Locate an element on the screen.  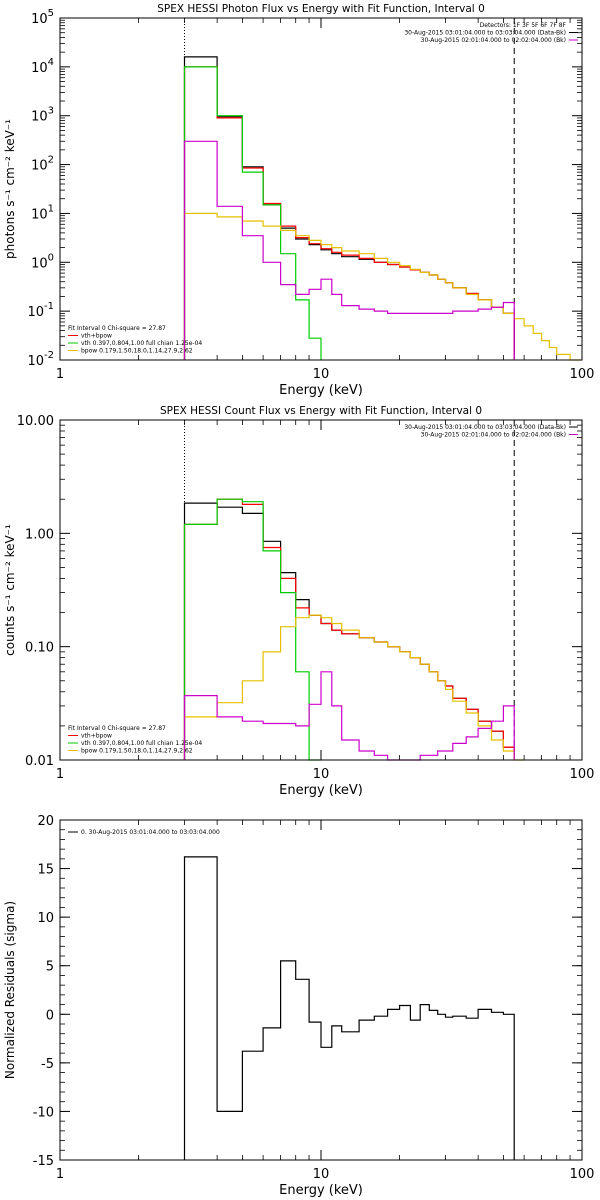
y-axis-label: Normalized Residuals (sigma) is located at coordinates (10, 990).